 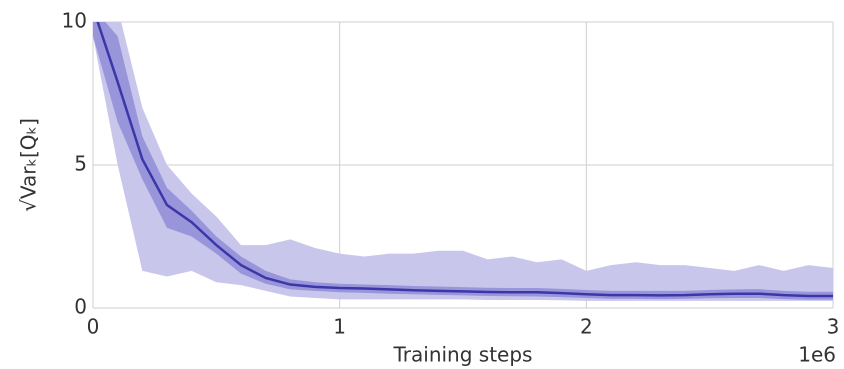 I want to click on y-tick-label: 10, so click(x=74, y=21).